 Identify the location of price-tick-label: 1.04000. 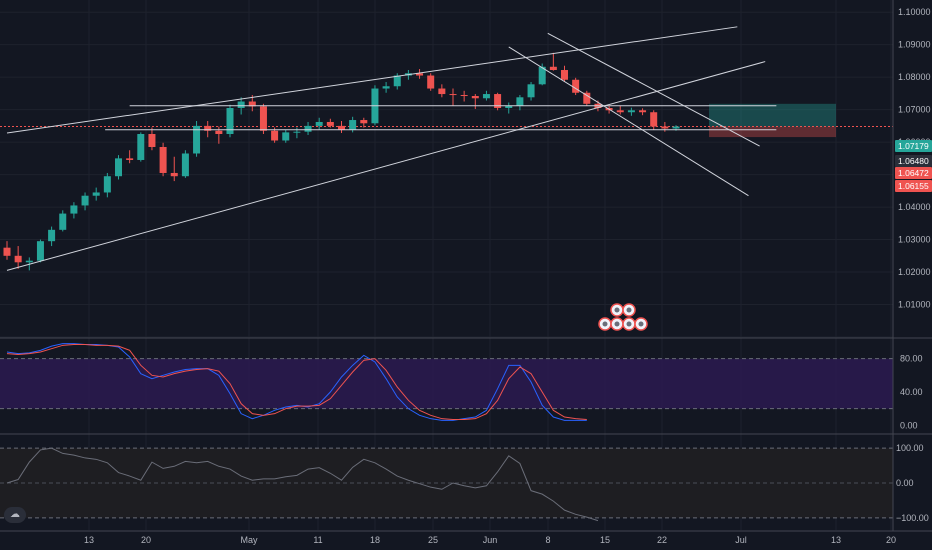
(914, 207).